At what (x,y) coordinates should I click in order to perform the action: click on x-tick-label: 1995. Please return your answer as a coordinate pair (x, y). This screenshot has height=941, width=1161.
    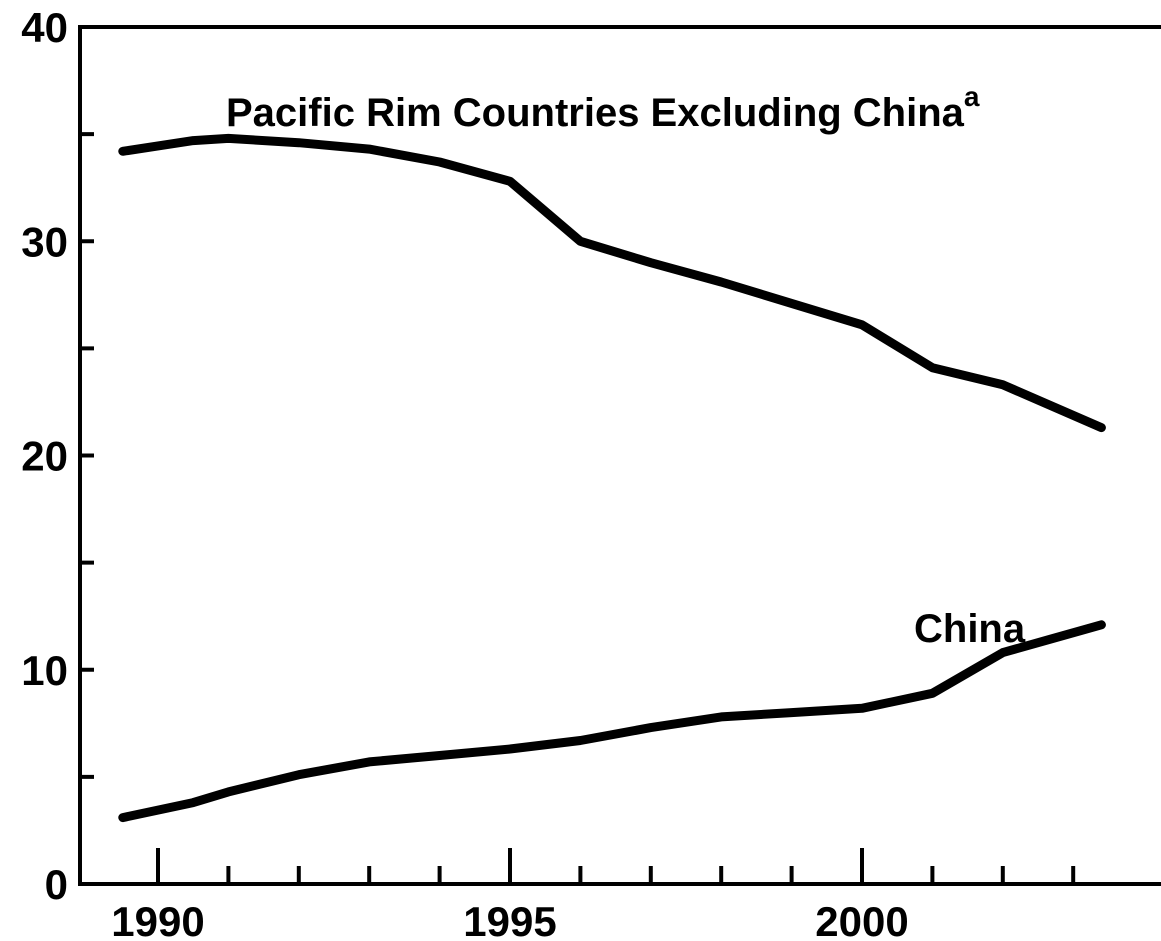
    Looking at the image, I should click on (509, 919).